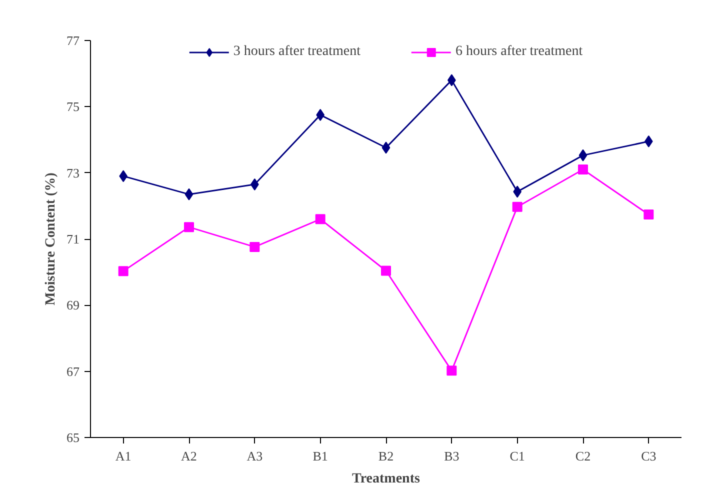  What do you see at coordinates (73, 437) in the screenshot?
I see `y-tick-label: 65` at bounding box center [73, 437].